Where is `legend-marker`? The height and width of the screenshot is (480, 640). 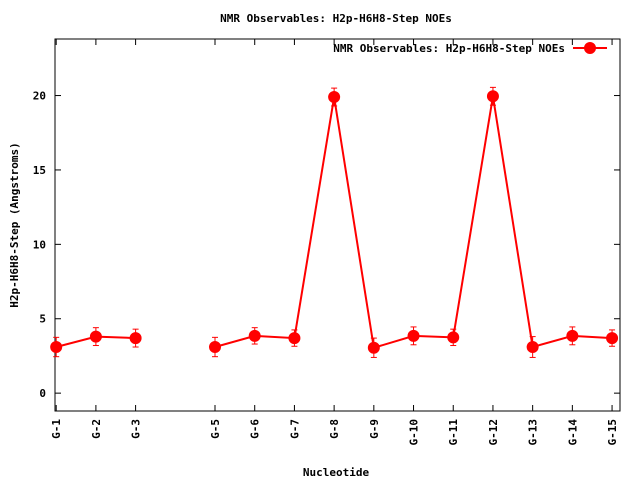 legend-marker is located at coordinates (590, 48).